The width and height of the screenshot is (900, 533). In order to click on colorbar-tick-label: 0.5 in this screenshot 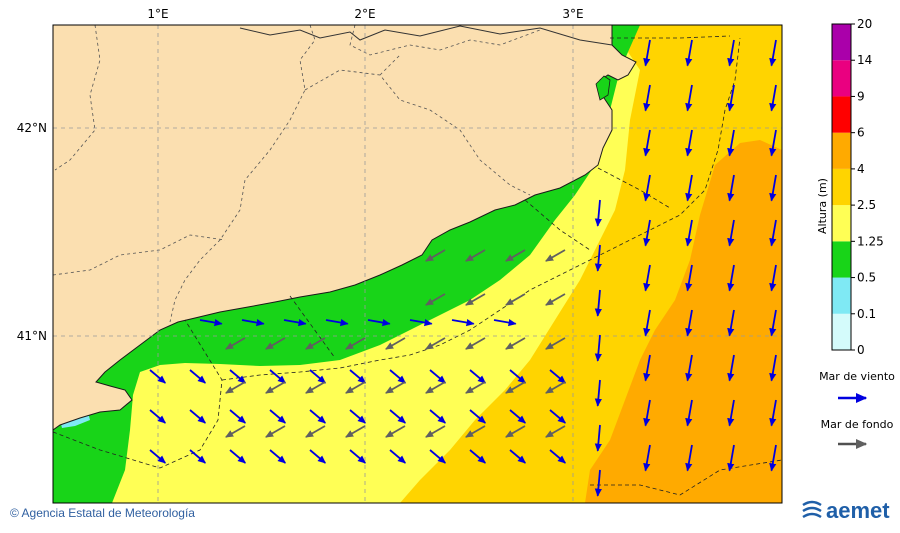, I will do `click(866, 278)`.